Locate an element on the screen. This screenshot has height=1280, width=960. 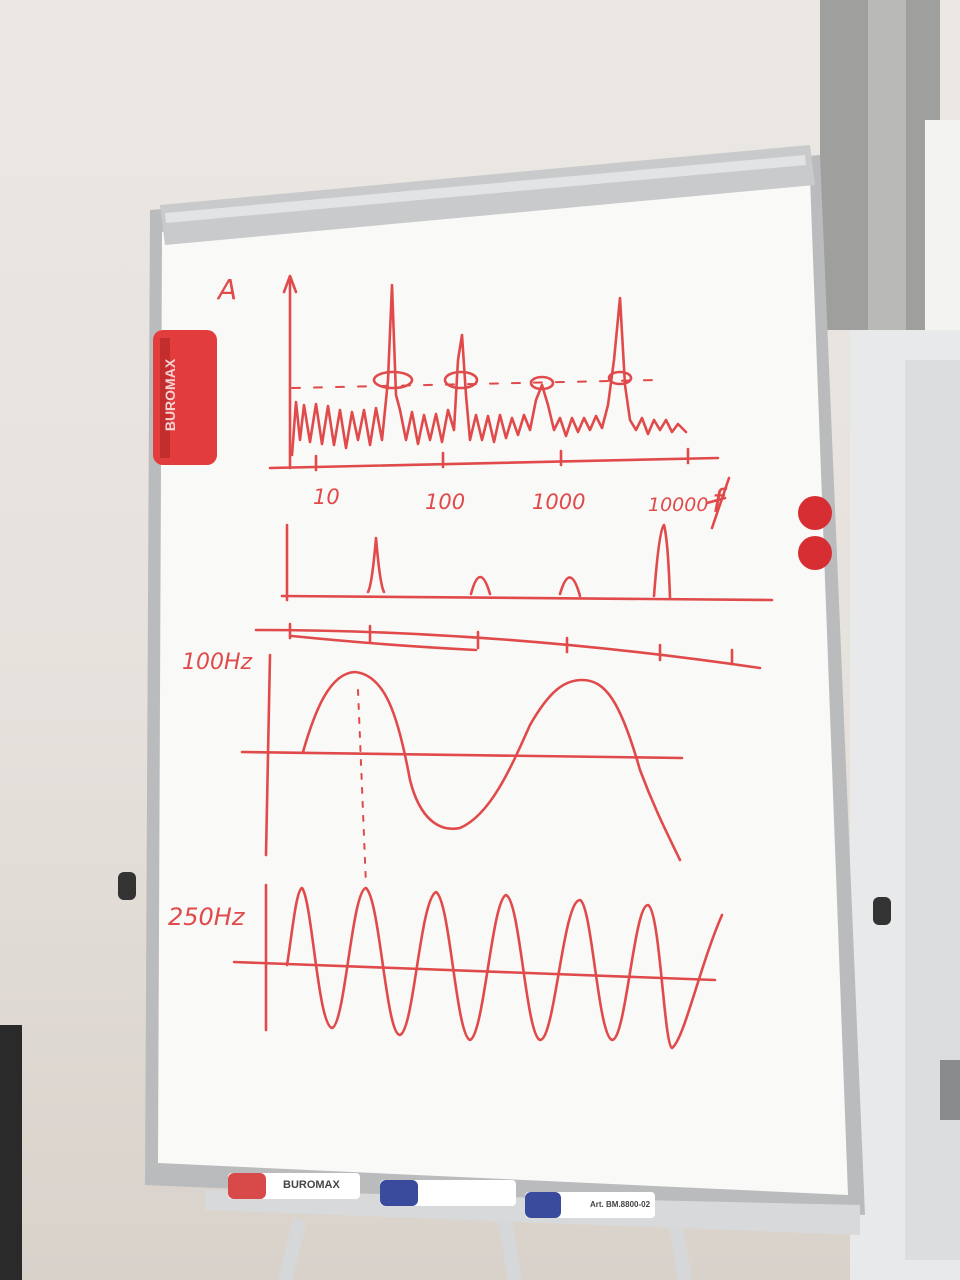
knob-right is located at coordinates (882, 911).